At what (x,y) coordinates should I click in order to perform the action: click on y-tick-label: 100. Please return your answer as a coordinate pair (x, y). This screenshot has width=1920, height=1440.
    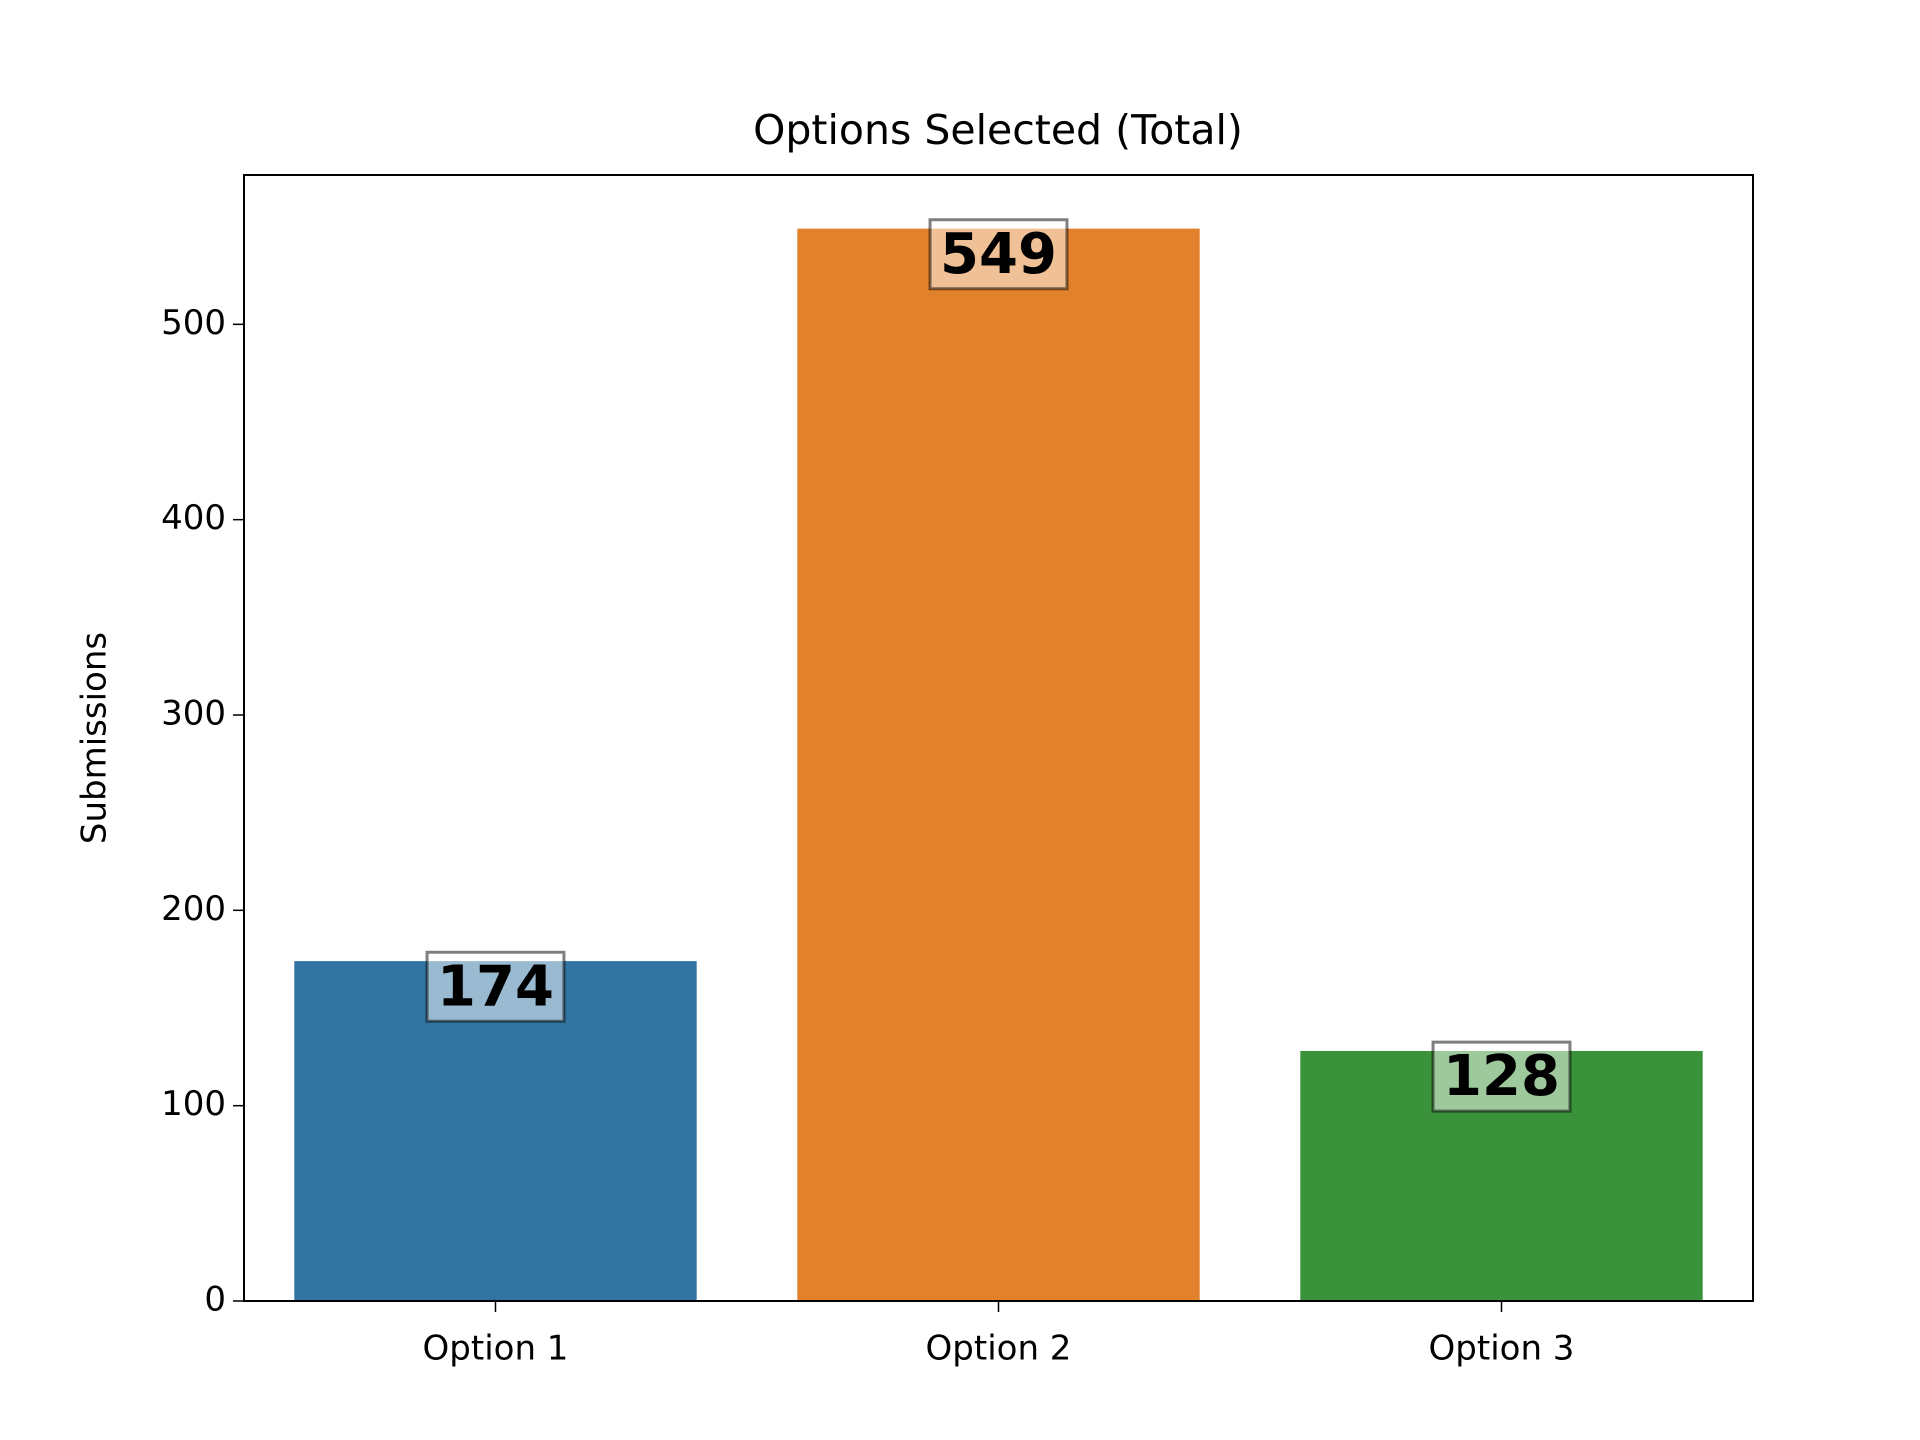
    Looking at the image, I should click on (193, 1104).